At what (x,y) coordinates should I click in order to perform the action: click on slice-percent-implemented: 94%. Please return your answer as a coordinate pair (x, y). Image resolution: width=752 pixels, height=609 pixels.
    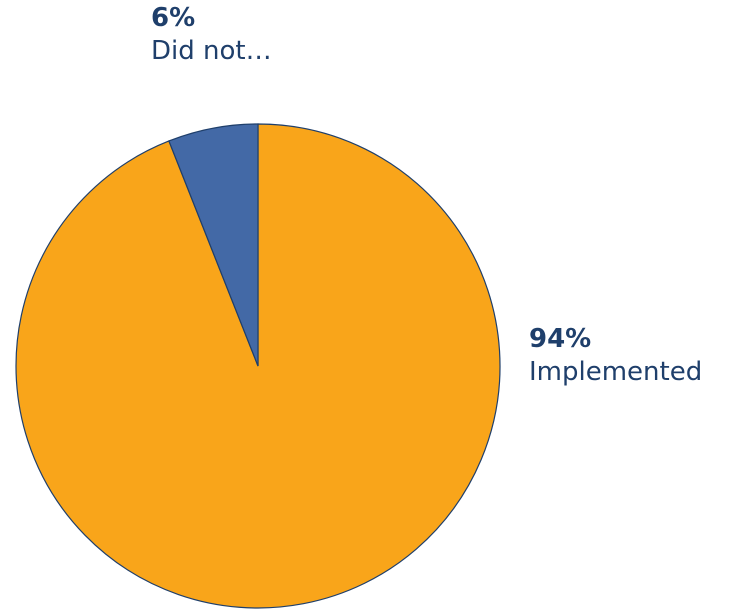
    Looking at the image, I should click on (560, 339).